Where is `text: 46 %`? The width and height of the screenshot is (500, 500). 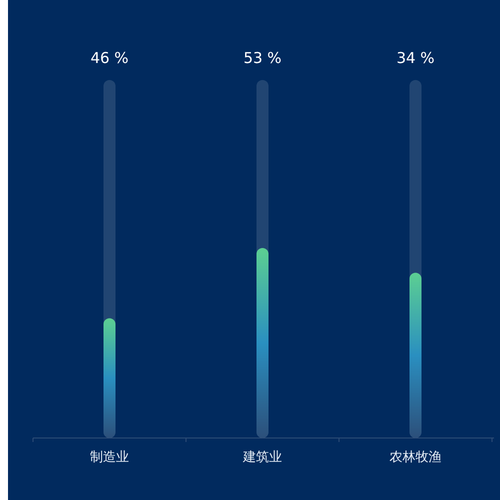 text: 46 % is located at coordinates (109, 58).